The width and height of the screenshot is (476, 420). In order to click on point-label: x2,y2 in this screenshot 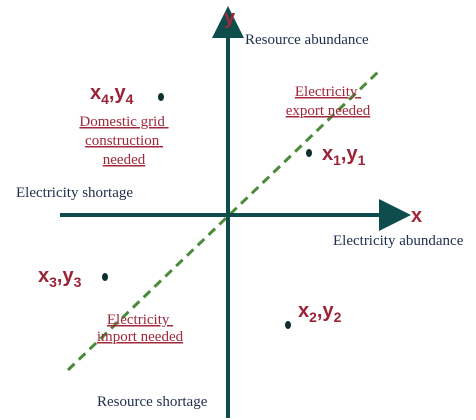, I will do `click(320, 312)`.